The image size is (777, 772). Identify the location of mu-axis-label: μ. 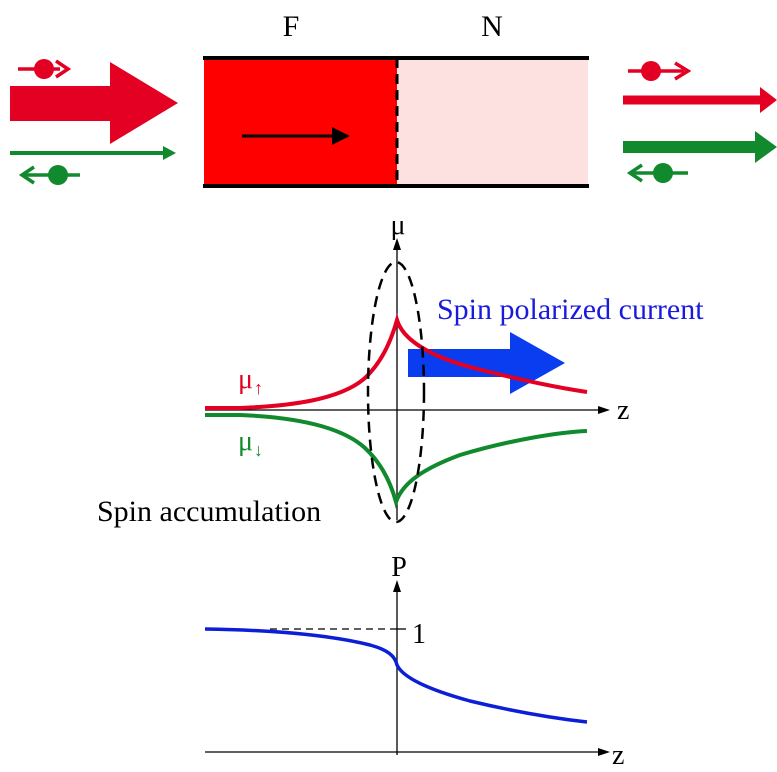
(397, 225).